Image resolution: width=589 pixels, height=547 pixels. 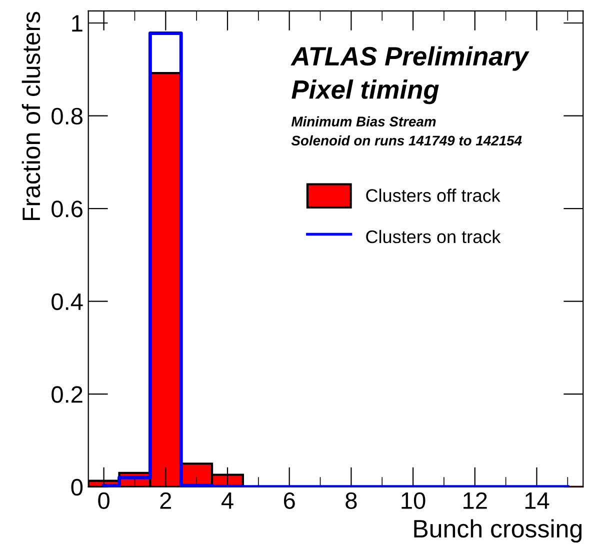 I want to click on y-tick-label: 0.6, so click(x=67, y=209).